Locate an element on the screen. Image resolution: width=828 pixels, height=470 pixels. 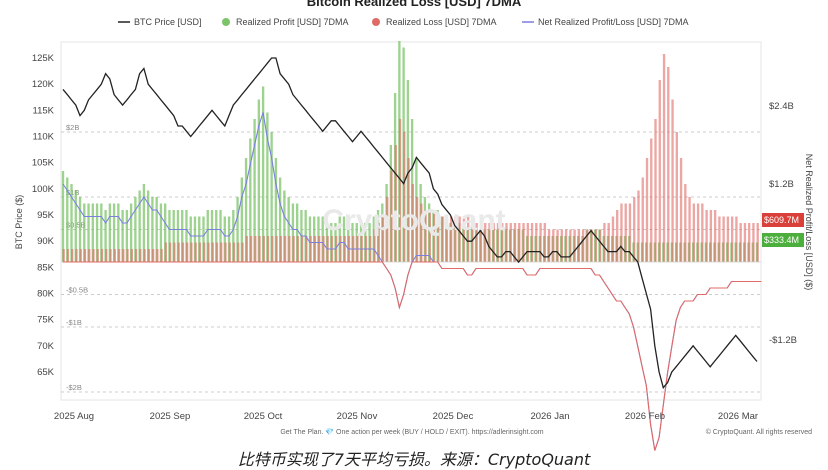
watermark: CryptoQuant is located at coordinates (413, 220).